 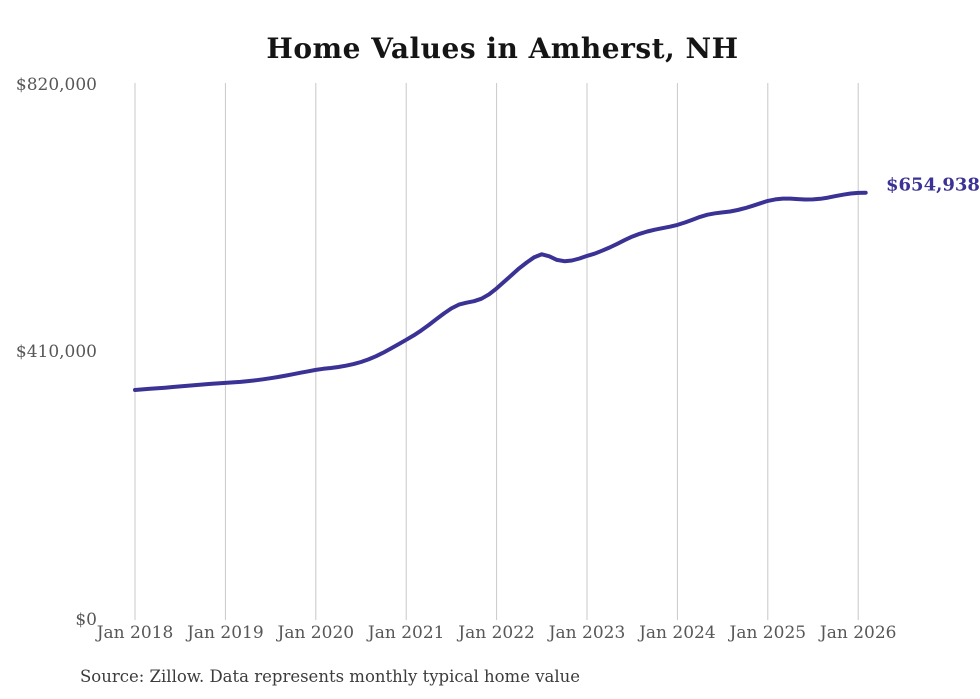 What do you see at coordinates (316, 633) in the screenshot?
I see `x-axis-label: Jan 2020` at bounding box center [316, 633].